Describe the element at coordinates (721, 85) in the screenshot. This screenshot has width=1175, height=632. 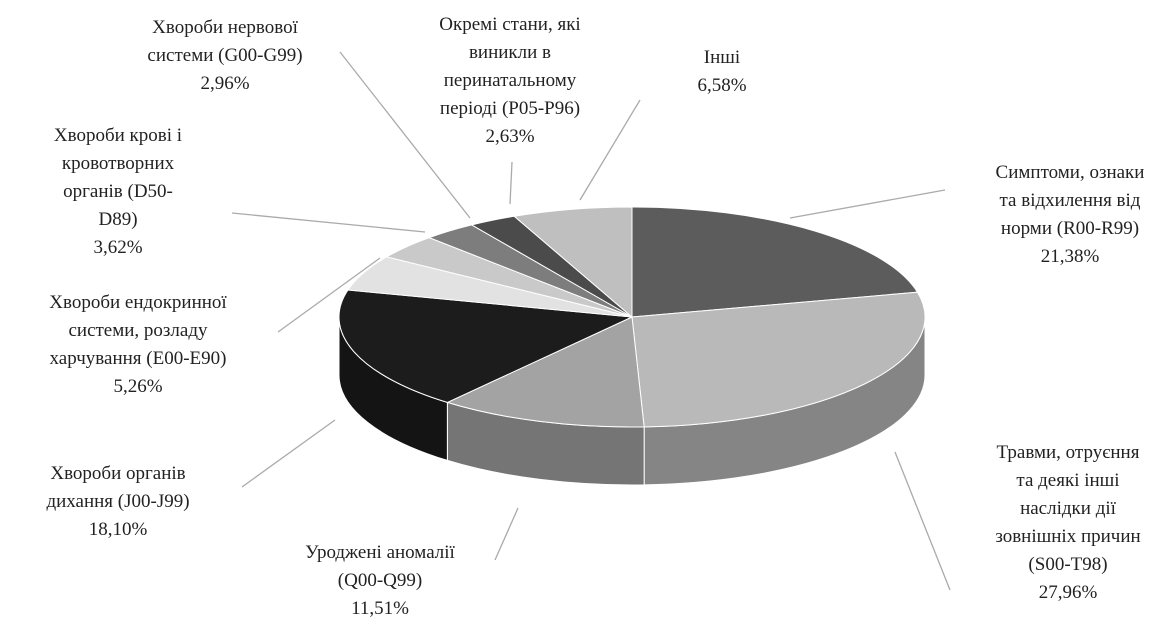
I see `value-label: 6,58%` at that location.